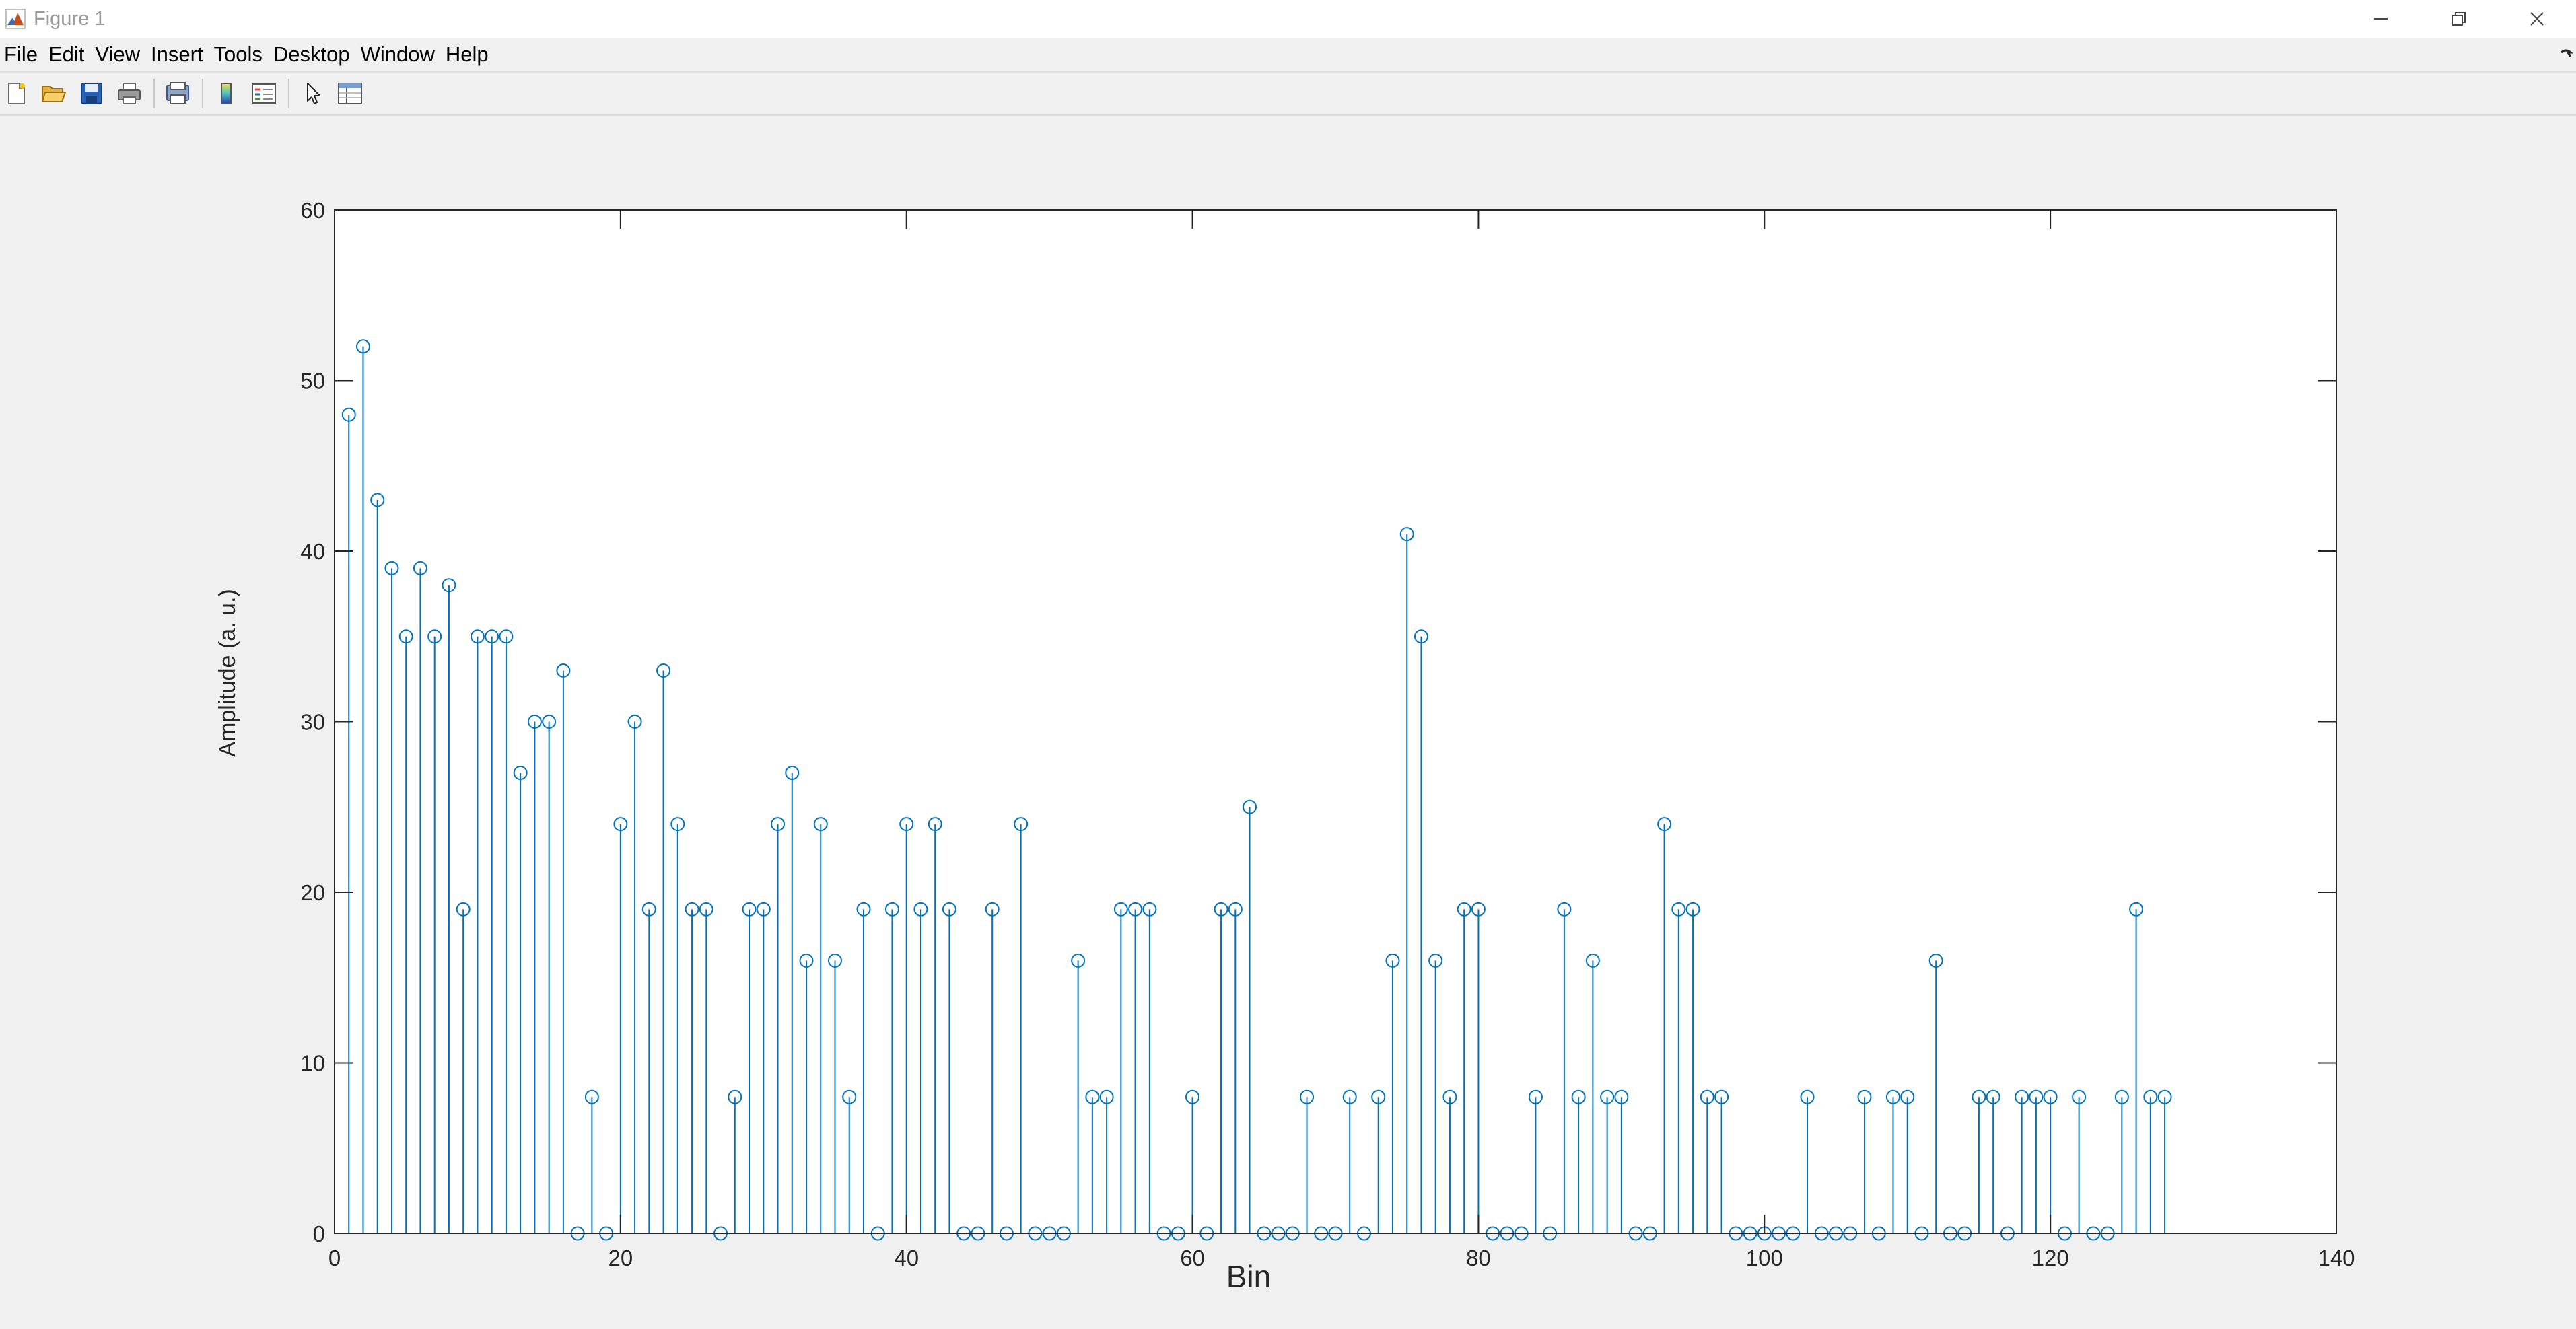 Image resolution: width=2576 pixels, height=1329 pixels. I want to click on restore-button, so click(2459, 19).